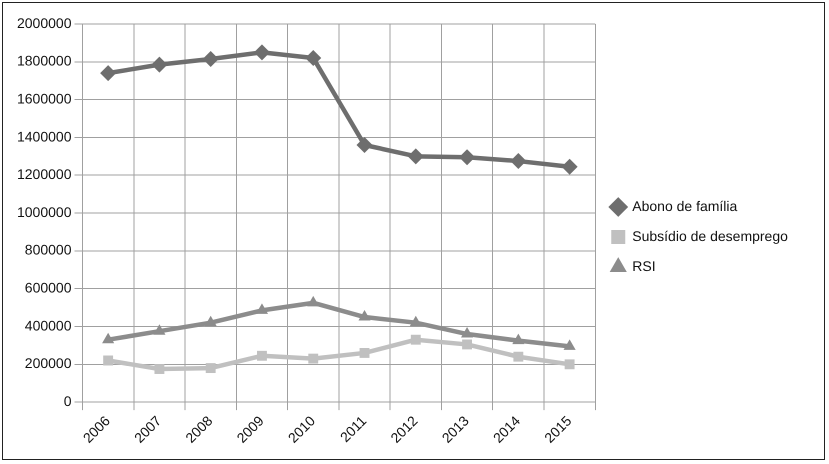 The image size is (829, 464). What do you see at coordinates (710, 236) in the screenshot?
I see `legend-label: Subsídio de desemprego` at bounding box center [710, 236].